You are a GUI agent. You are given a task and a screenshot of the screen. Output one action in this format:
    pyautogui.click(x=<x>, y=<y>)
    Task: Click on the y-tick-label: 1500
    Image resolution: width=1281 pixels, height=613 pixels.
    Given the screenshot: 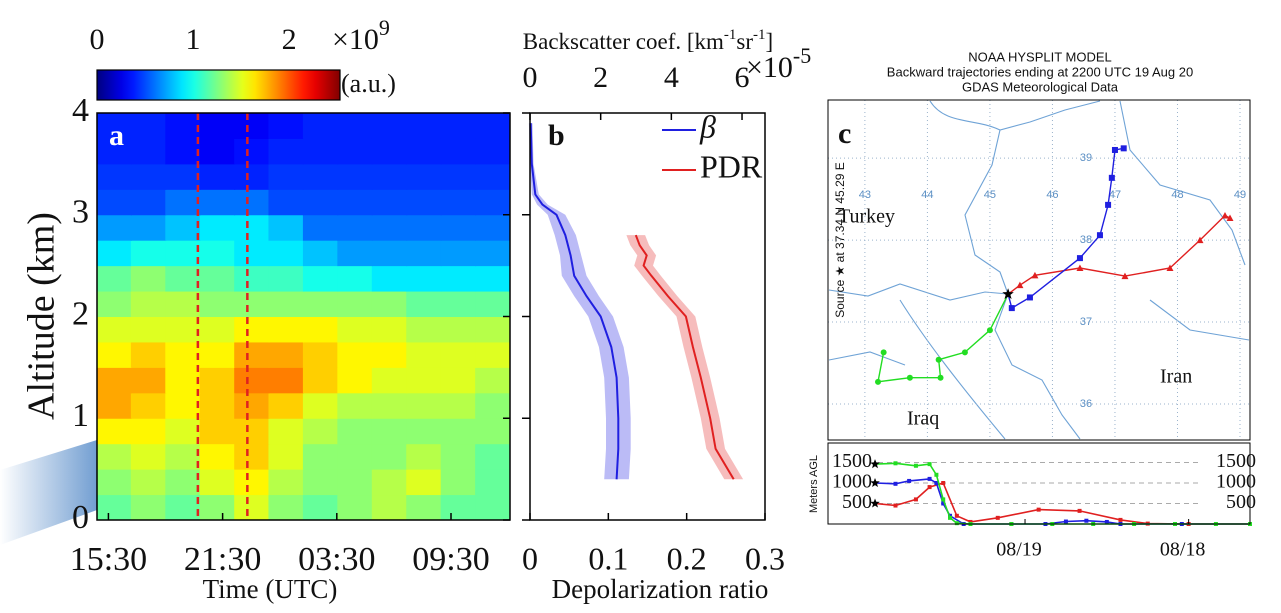 What is the action you would take?
    pyautogui.click(x=852, y=461)
    